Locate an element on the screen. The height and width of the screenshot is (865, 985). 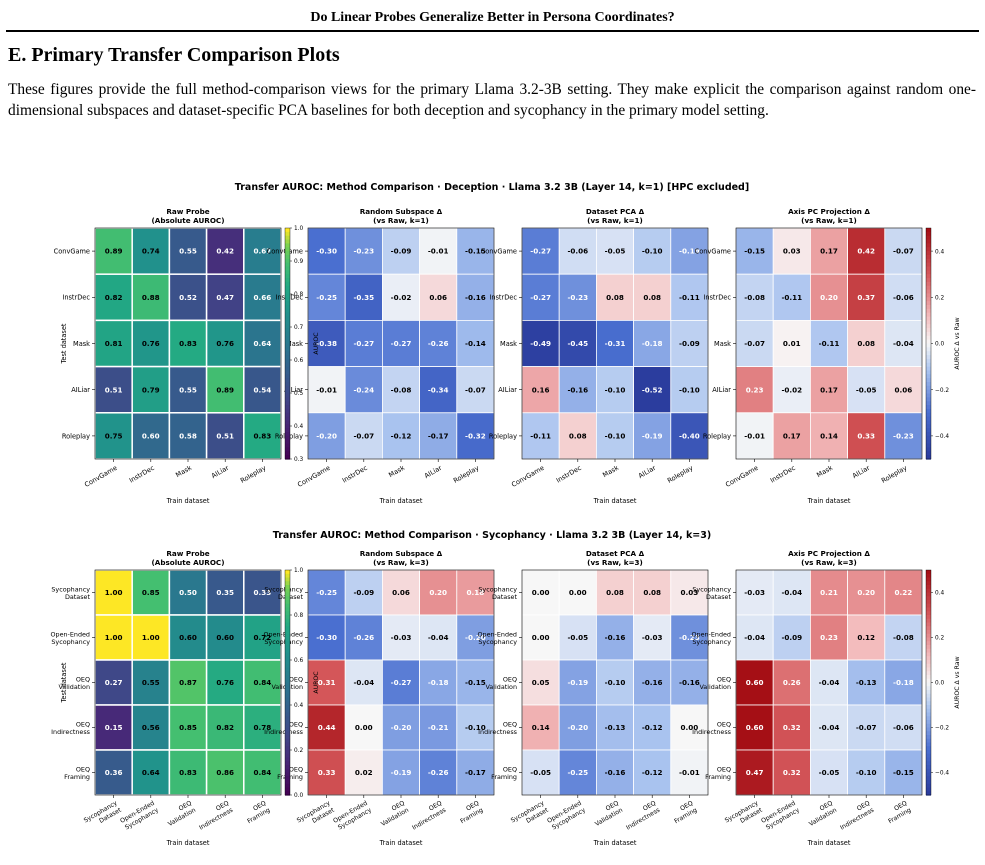
panel-subtitle: (vs Raw, k=1) is located at coordinates (401, 220).